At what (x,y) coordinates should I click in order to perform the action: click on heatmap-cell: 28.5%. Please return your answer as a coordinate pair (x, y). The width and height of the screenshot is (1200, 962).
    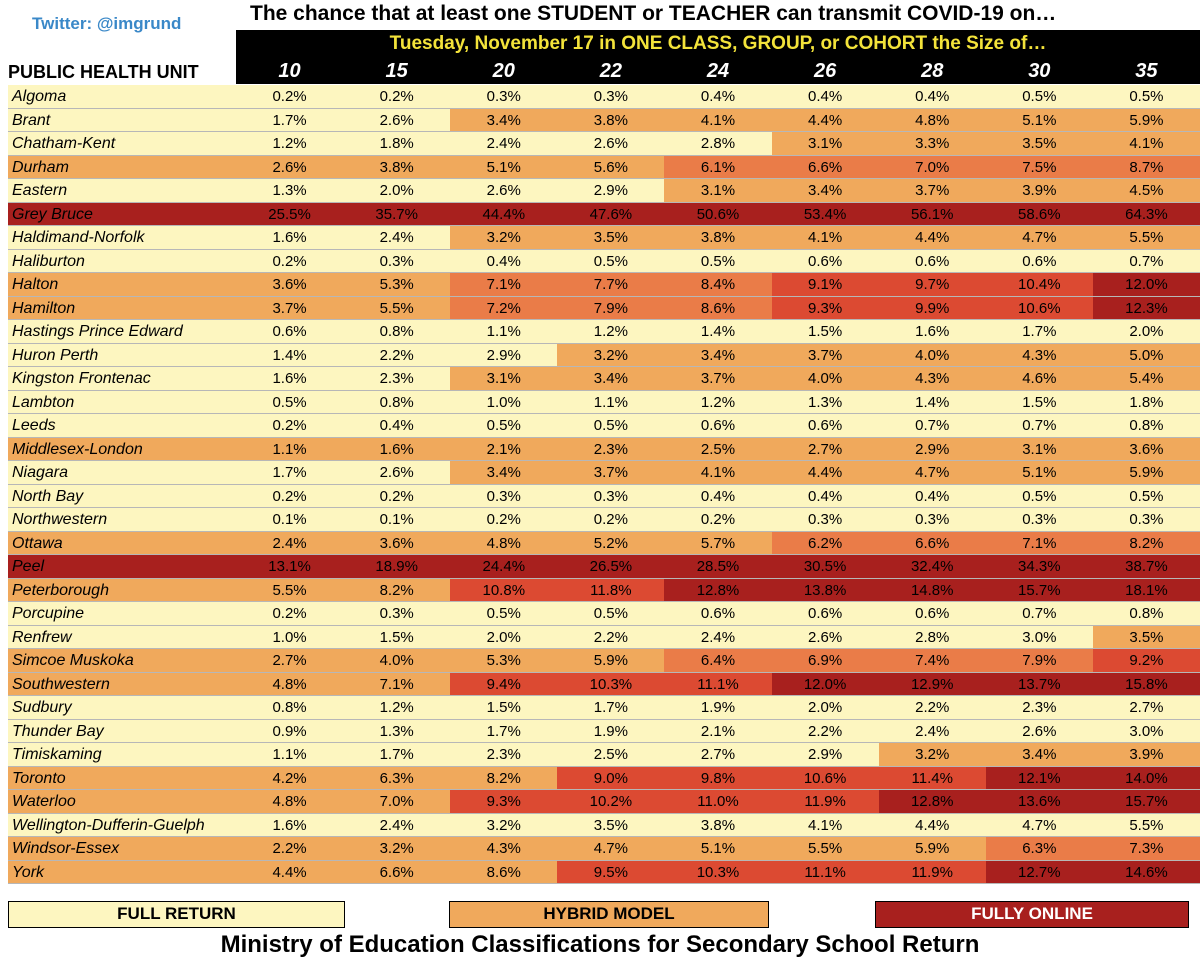
    Looking at the image, I should click on (718, 567).